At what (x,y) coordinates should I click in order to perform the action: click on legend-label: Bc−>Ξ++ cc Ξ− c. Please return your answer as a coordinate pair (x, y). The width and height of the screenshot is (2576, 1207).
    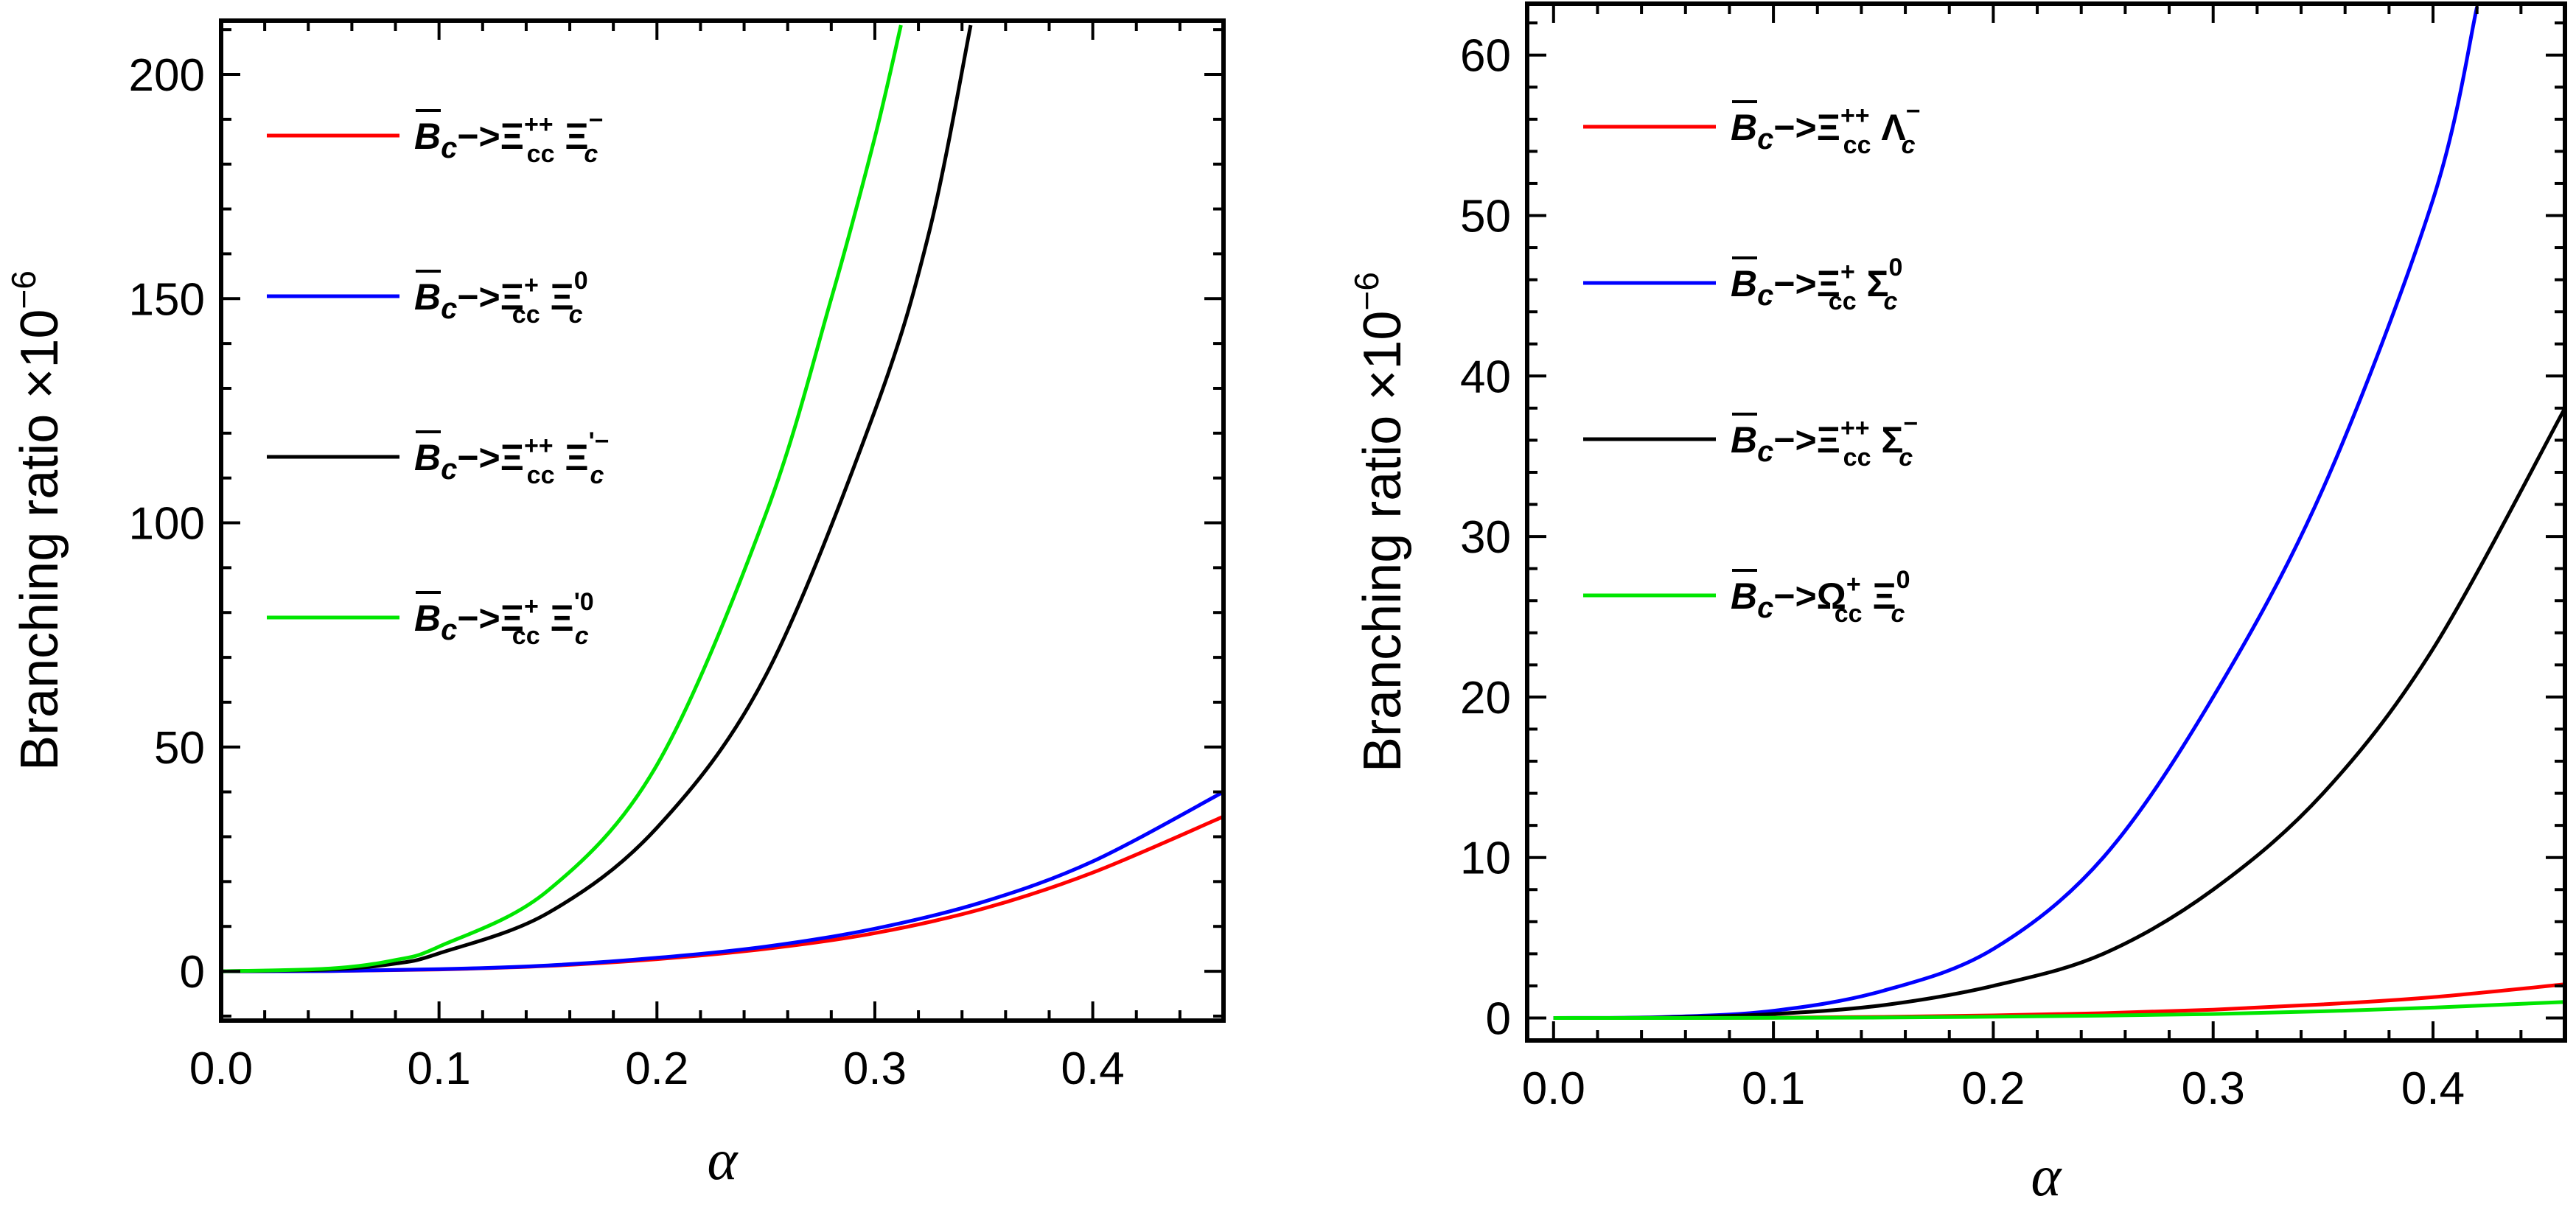
    Looking at the image, I should click on (508, 137).